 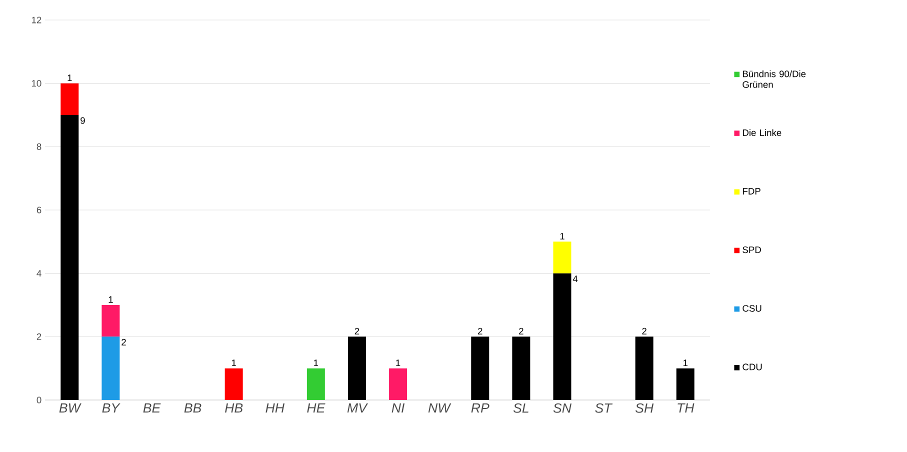 What do you see at coordinates (562, 408) in the screenshot?
I see `x-tick-label: SN` at bounding box center [562, 408].